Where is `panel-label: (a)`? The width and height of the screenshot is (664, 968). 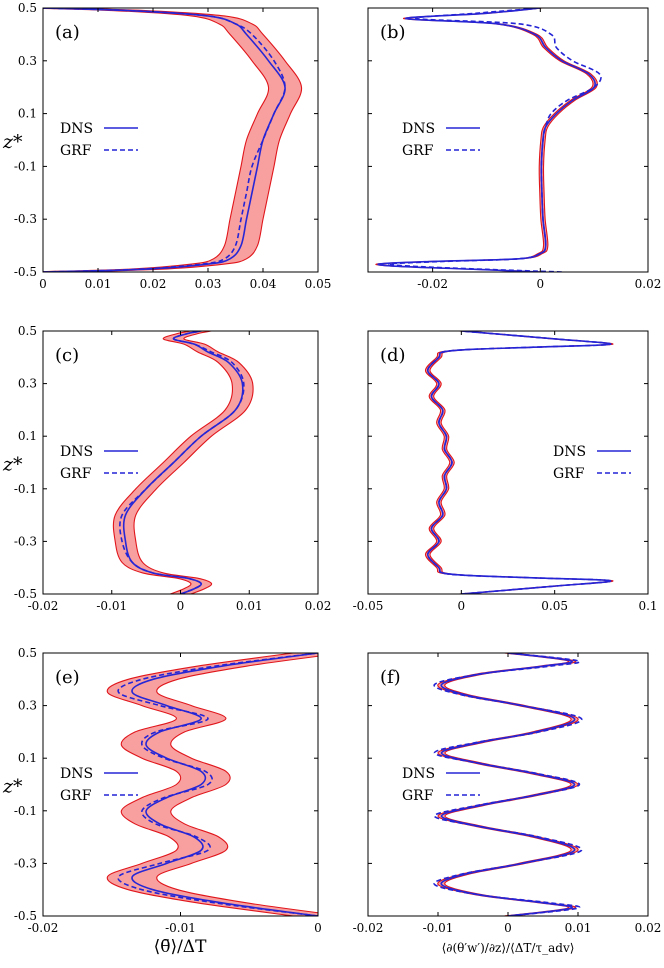
panel-label: (a) is located at coordinates (67, 32).